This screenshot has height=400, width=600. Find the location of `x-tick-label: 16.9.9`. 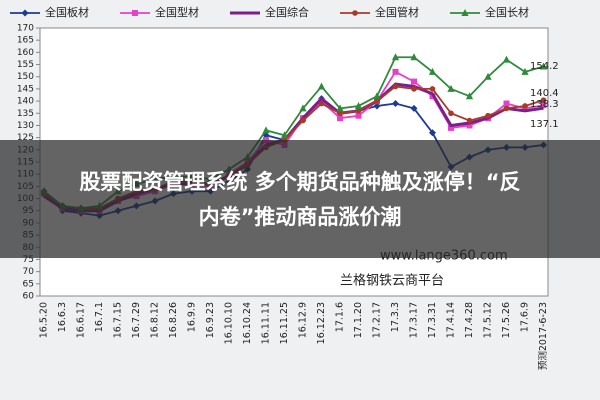

x-tick-label: 16.9.9 is located at coordinates (192, 317).